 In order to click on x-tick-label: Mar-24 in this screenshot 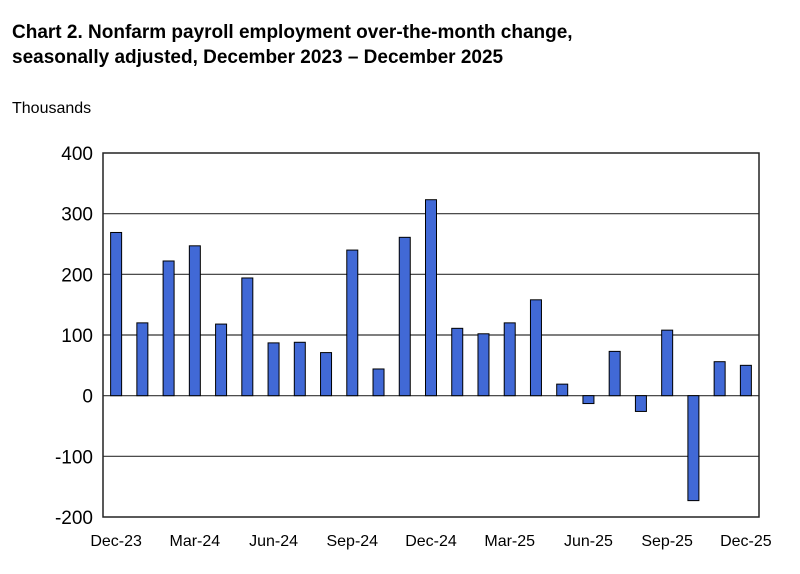, I will do `click(194, 541)`.